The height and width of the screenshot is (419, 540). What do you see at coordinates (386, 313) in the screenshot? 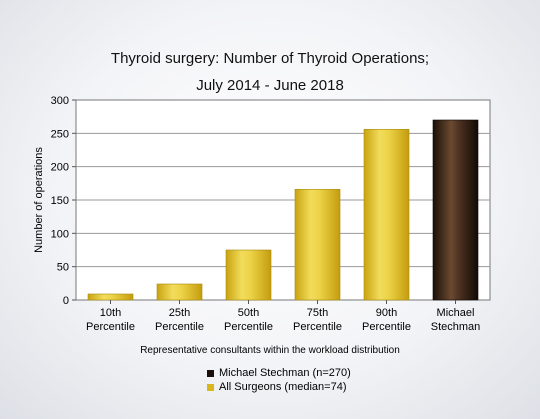
I see `x-tick-label: 90th` at bounding box center [386, 313].